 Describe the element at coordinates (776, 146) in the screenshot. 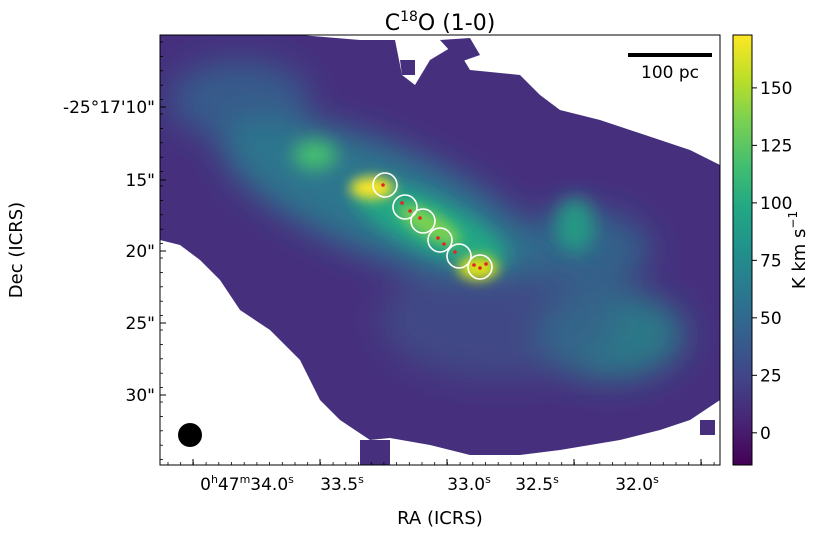

I see `colorbar-tick-label: 125` at that location.